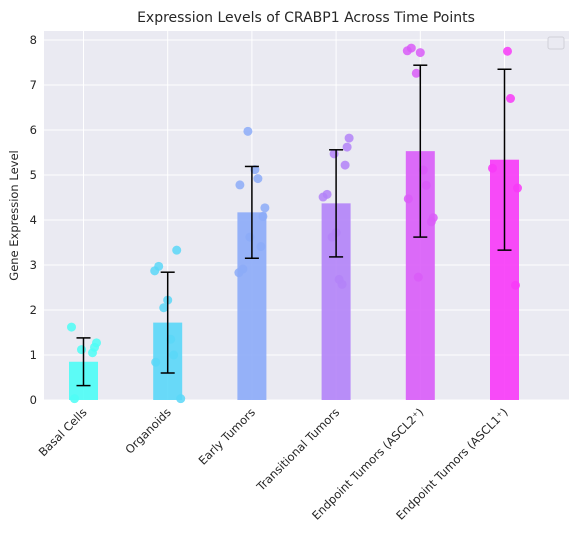 The height and width of the screenshot is (548, 578). Describe the element at coordinates (33, 310) in the screenshot. I see `y-tick-label: 2` at that location.